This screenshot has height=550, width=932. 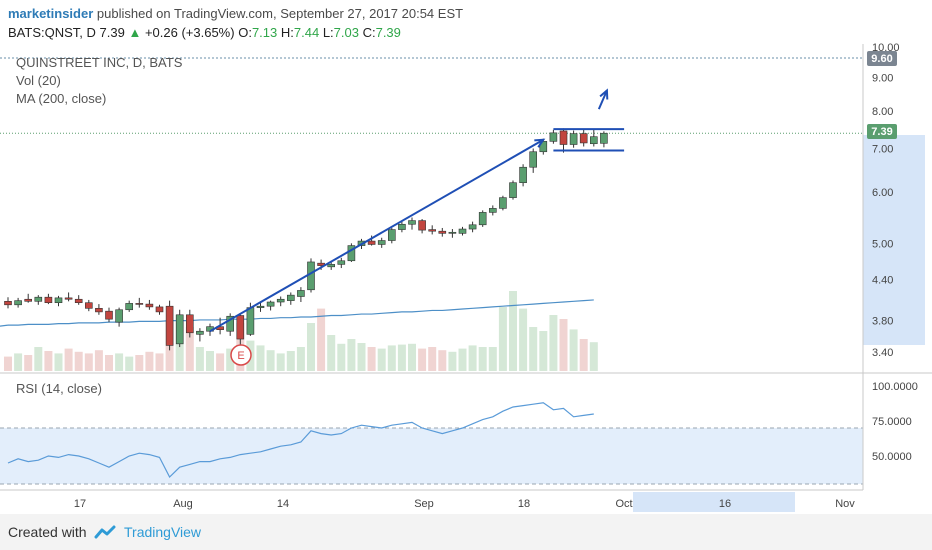 What do you see at coordinates (135, 32) in the screenshot?
I see `up-arrow-icon: ▲` at bounding box center [135, 32].